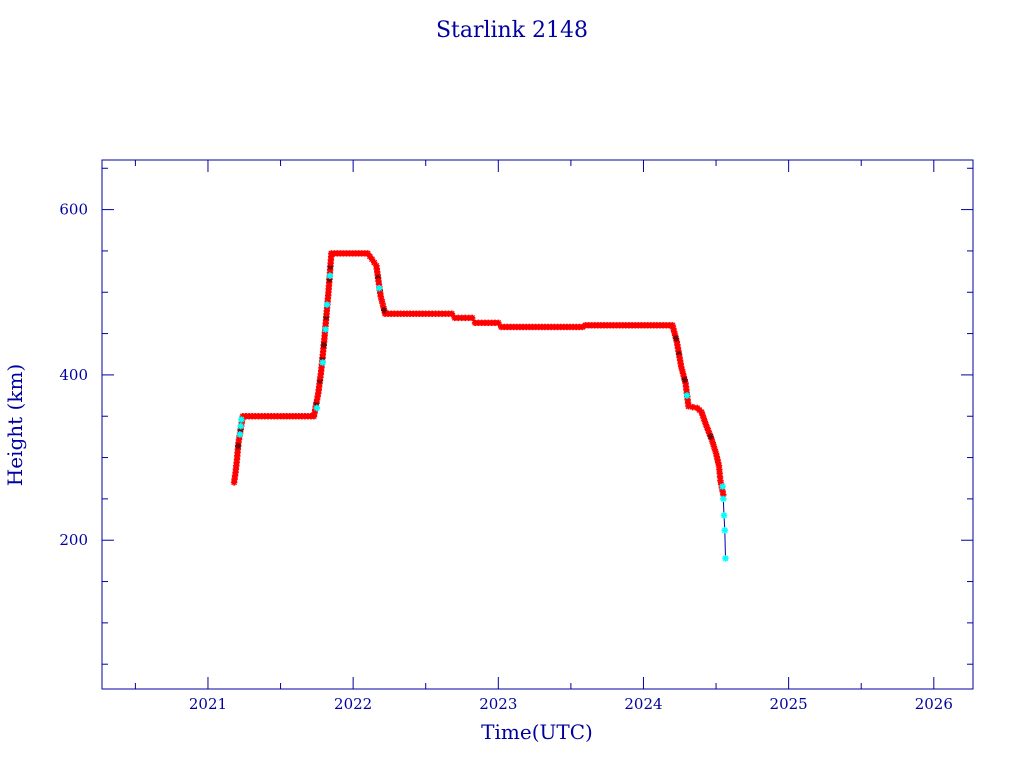  Describe the element at coordinates (498, 704) in the screenshot. I see `x-tick-label: 2023` at that location.